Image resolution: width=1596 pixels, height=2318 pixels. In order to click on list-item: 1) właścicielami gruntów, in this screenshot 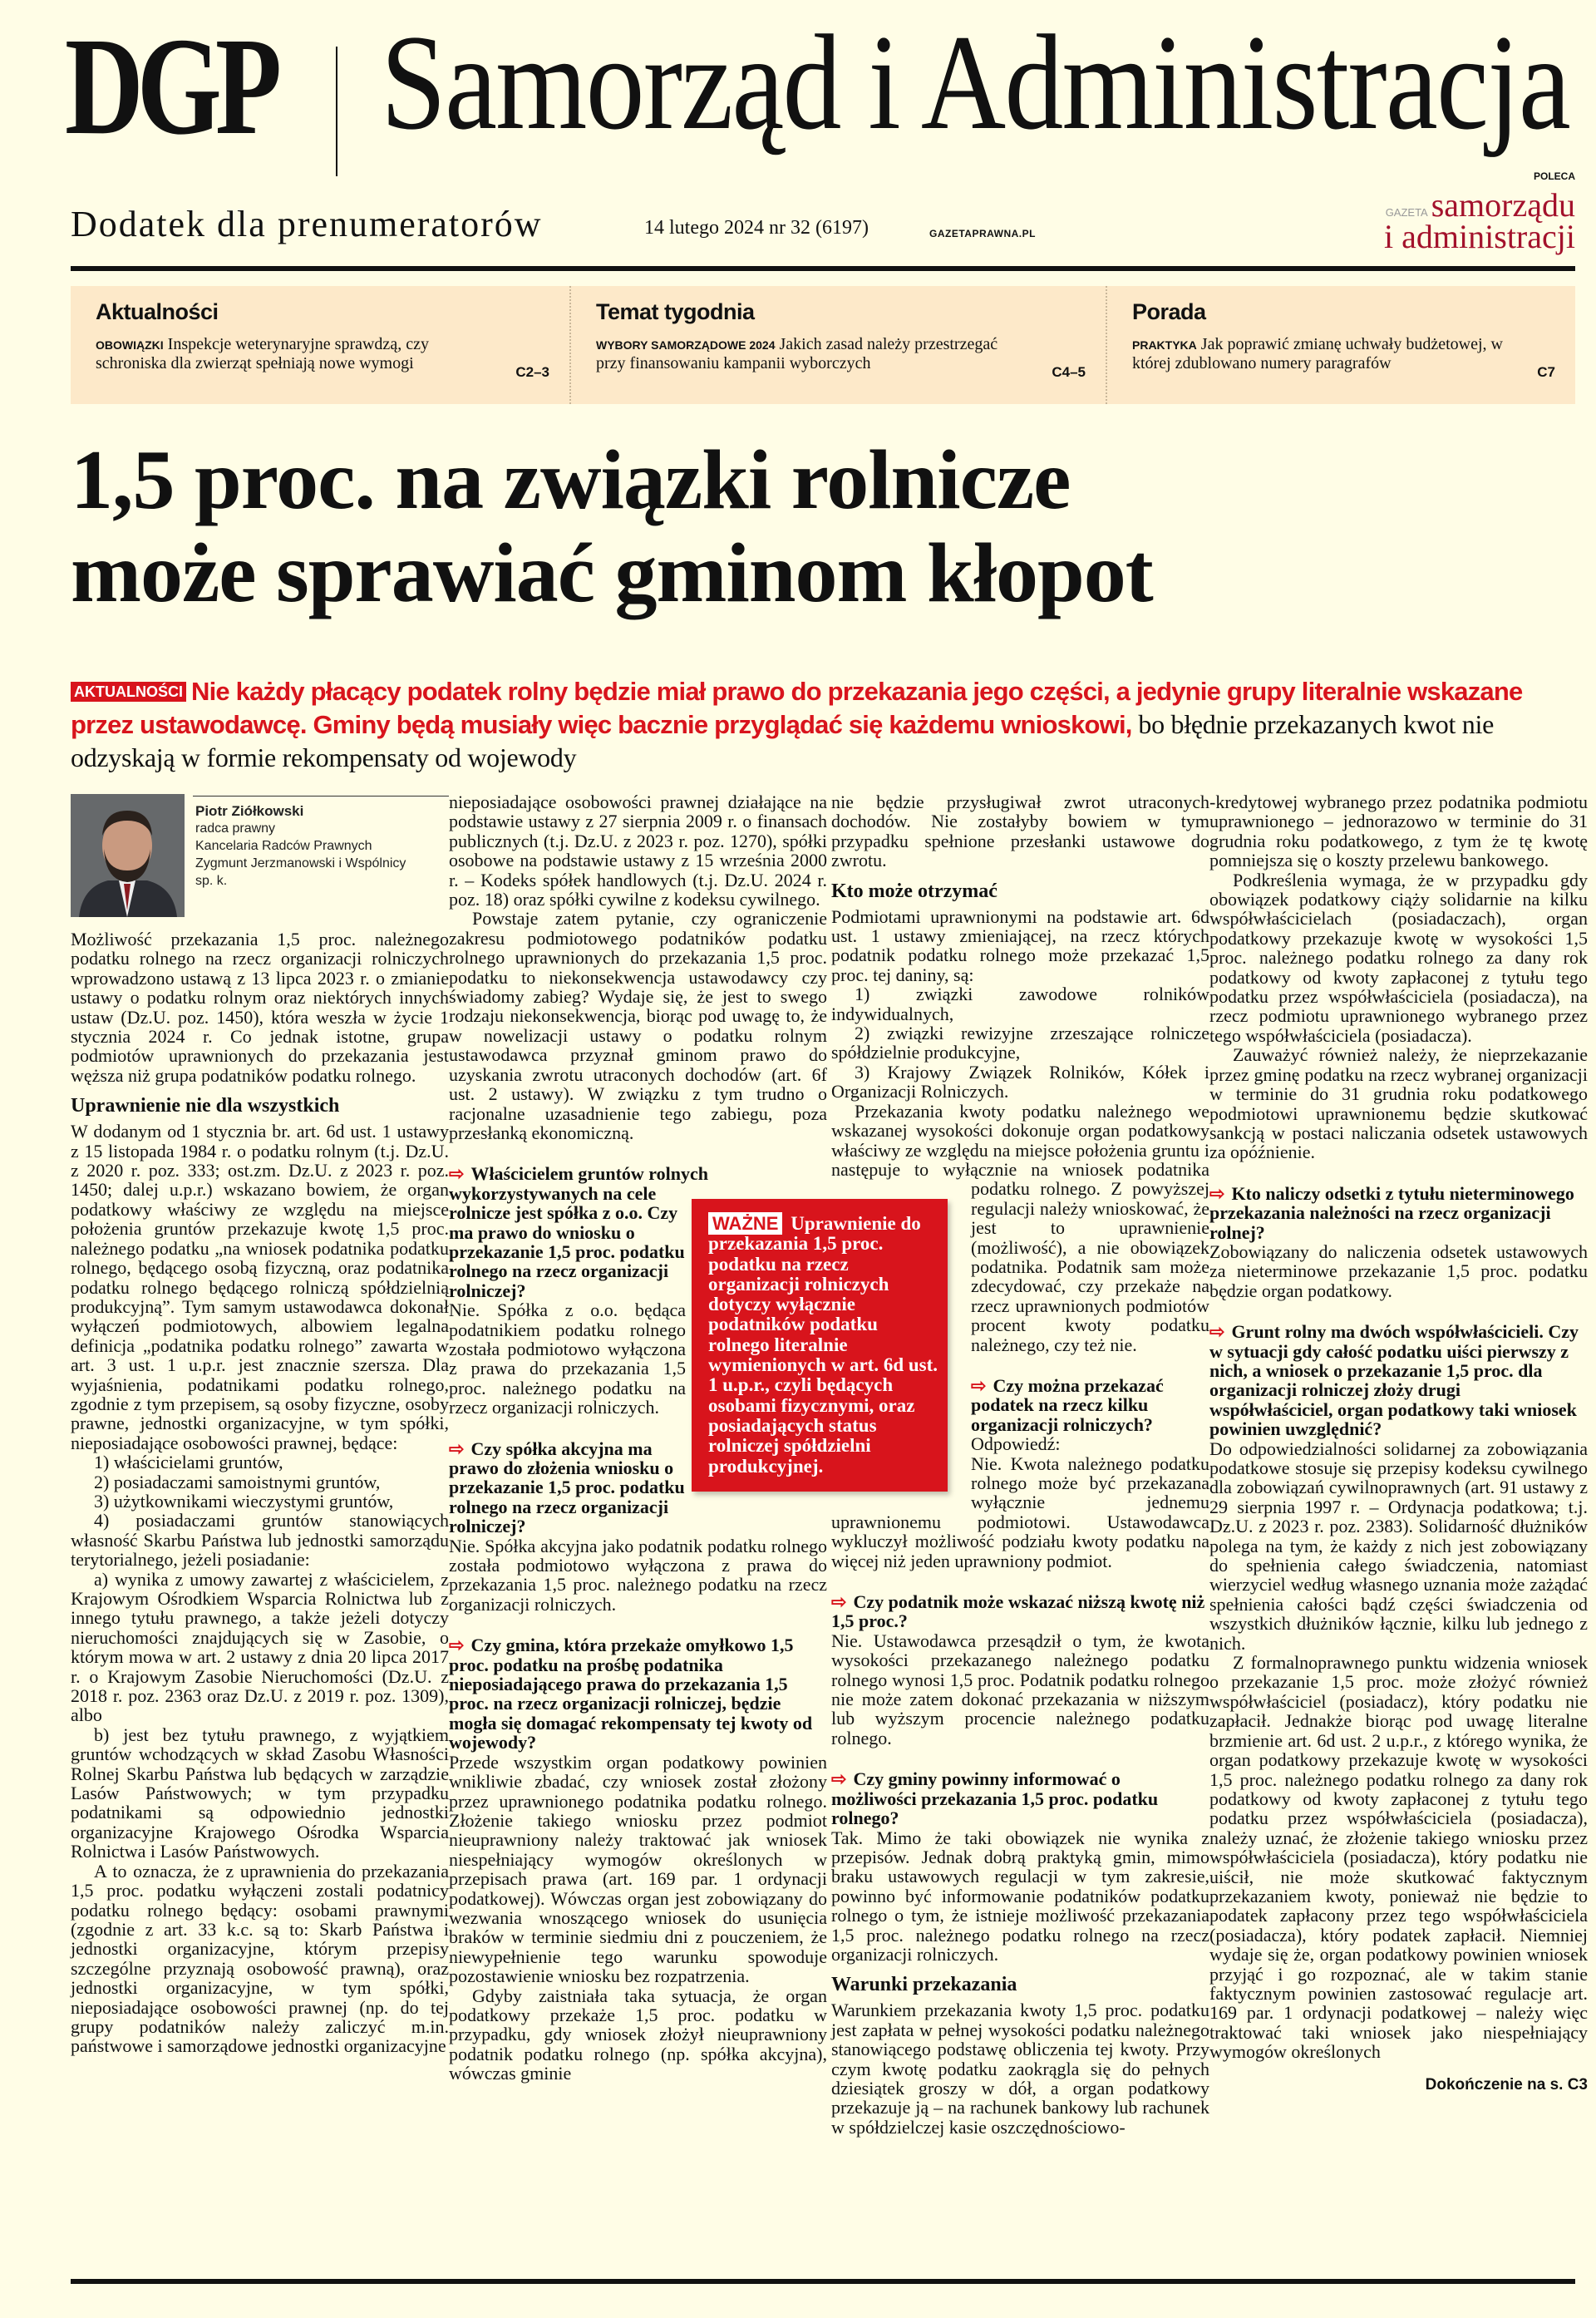, I will do `click(188, 1462)`.